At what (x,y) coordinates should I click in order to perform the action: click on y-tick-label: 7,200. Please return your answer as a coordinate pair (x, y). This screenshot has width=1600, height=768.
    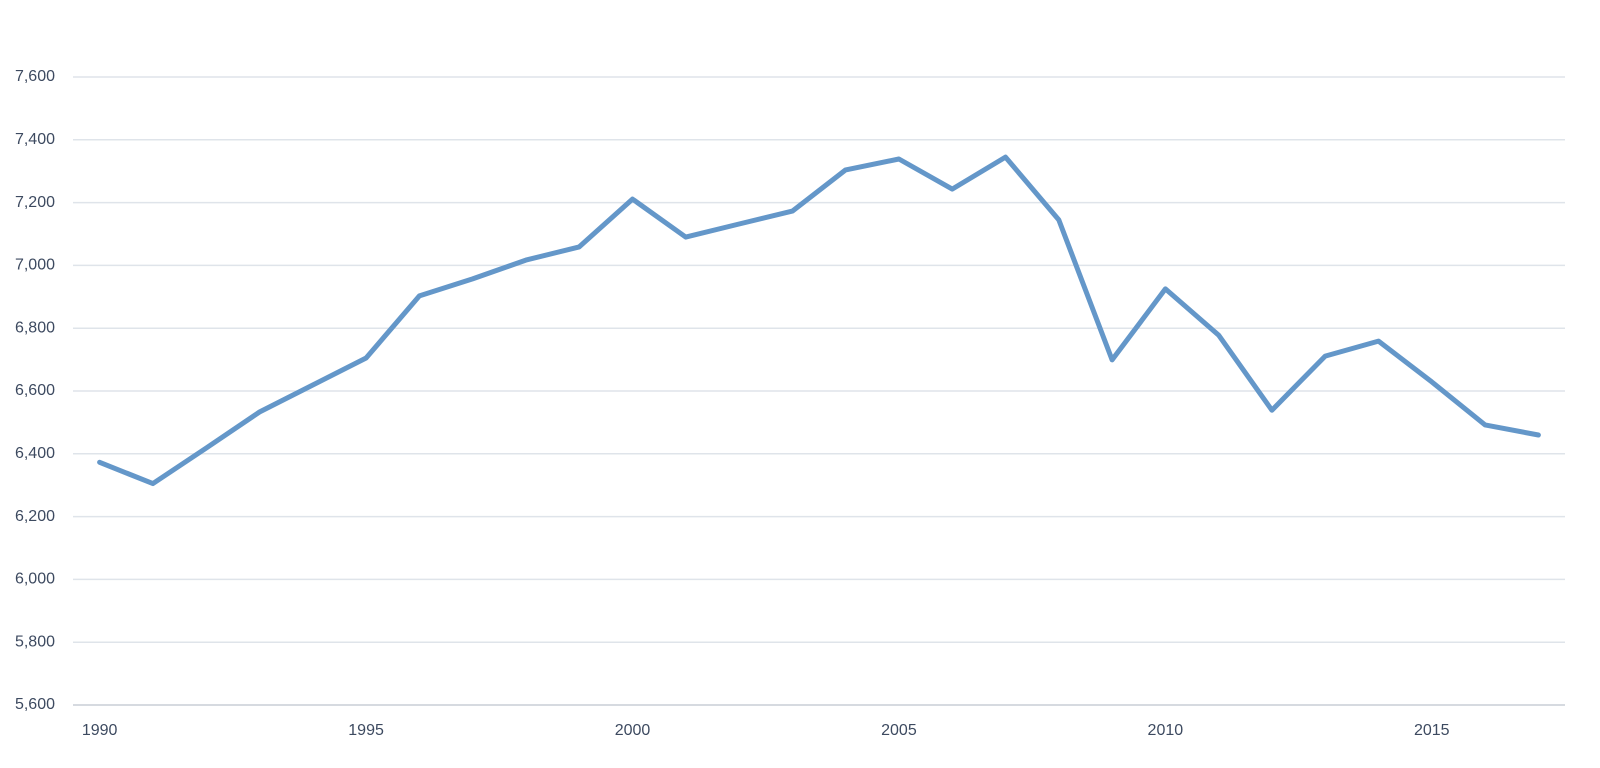
    Looking at the image, I should click on (35, 202).